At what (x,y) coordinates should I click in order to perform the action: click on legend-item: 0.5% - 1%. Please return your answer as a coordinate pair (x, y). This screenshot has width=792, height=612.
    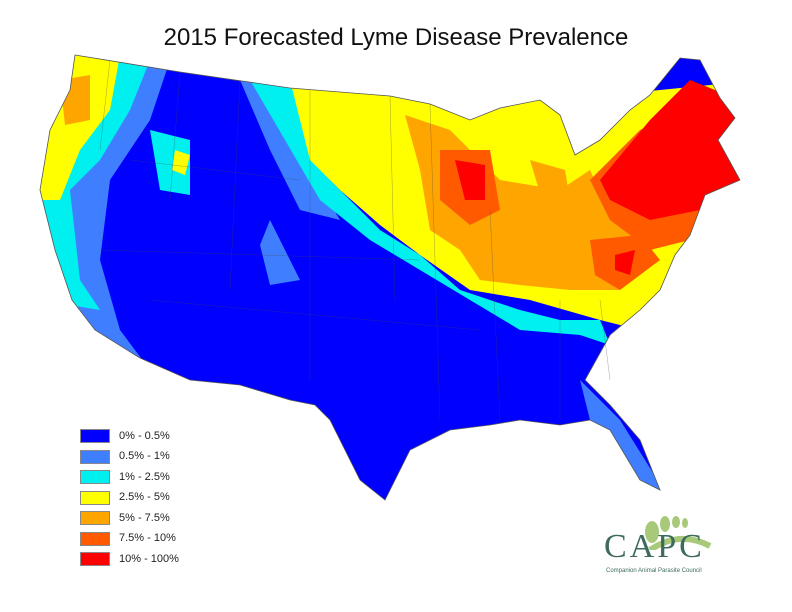
    Looking at the image, I should click on (129, 457).